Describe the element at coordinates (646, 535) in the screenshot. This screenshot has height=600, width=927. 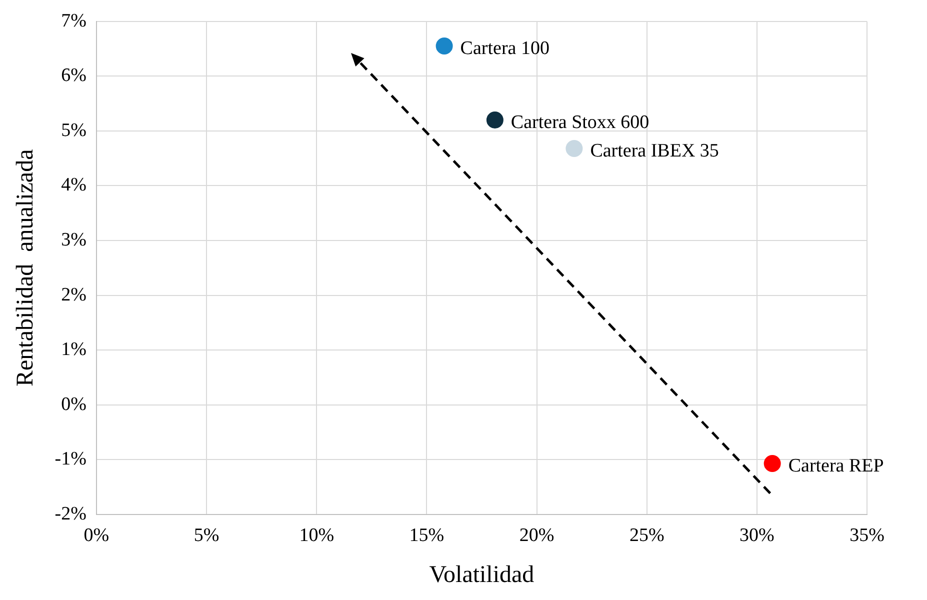
I see `x-tick-label: 25%` at that location.